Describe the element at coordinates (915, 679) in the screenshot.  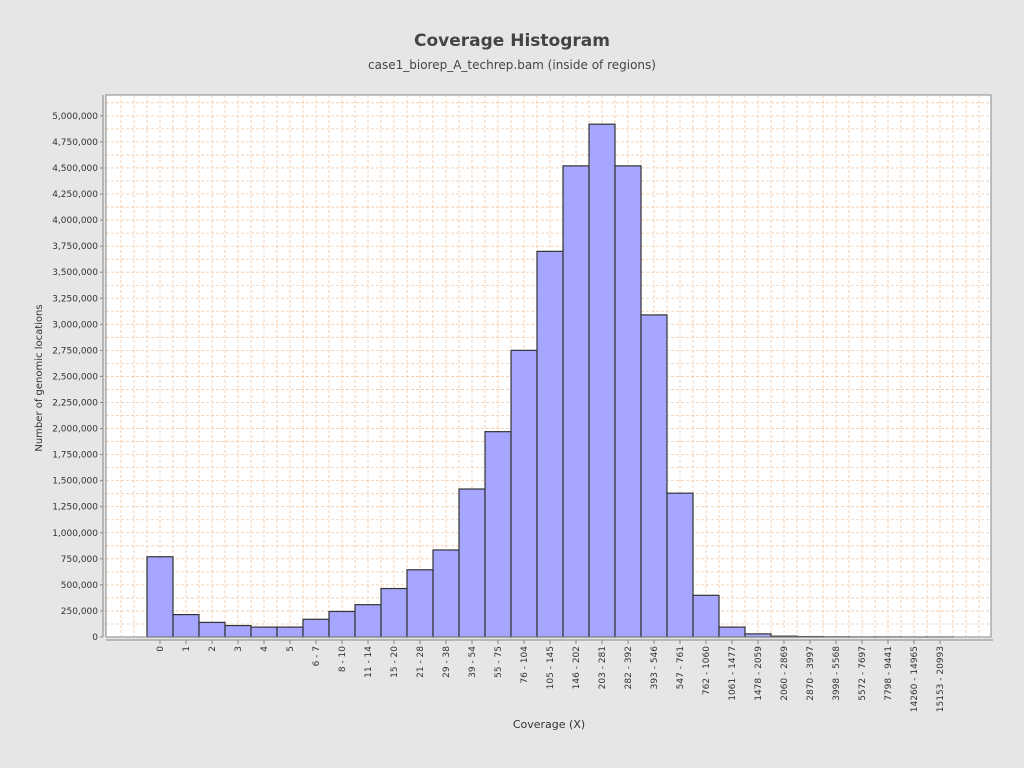
I see `x-tick-label: 14260 - 14965` at that location.